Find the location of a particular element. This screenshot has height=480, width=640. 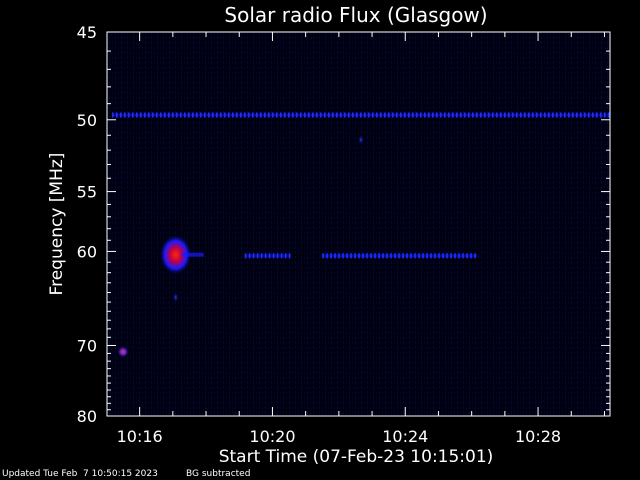

y-axis-label: Frequency [MHz] is located at coordinates (57, 224).